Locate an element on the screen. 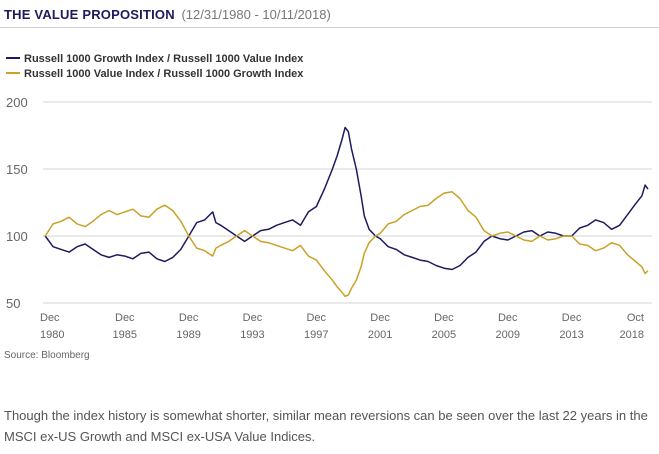 This screenshot has width=659, height=454. x-tick-year: 2009 is located at coordinates (507, 335).